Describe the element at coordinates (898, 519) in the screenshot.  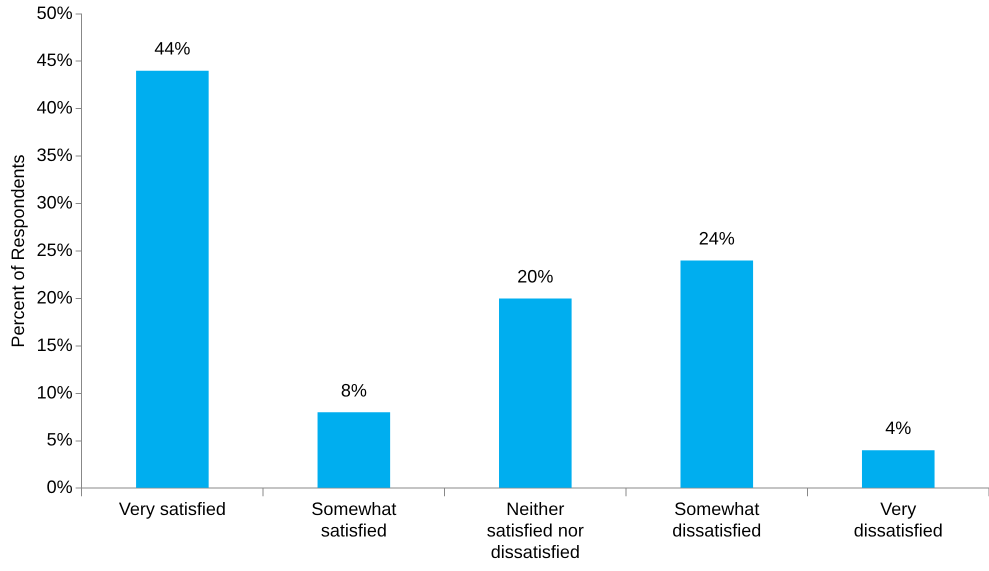
I see `x-tick-label: Very dissatisfied` at that location.